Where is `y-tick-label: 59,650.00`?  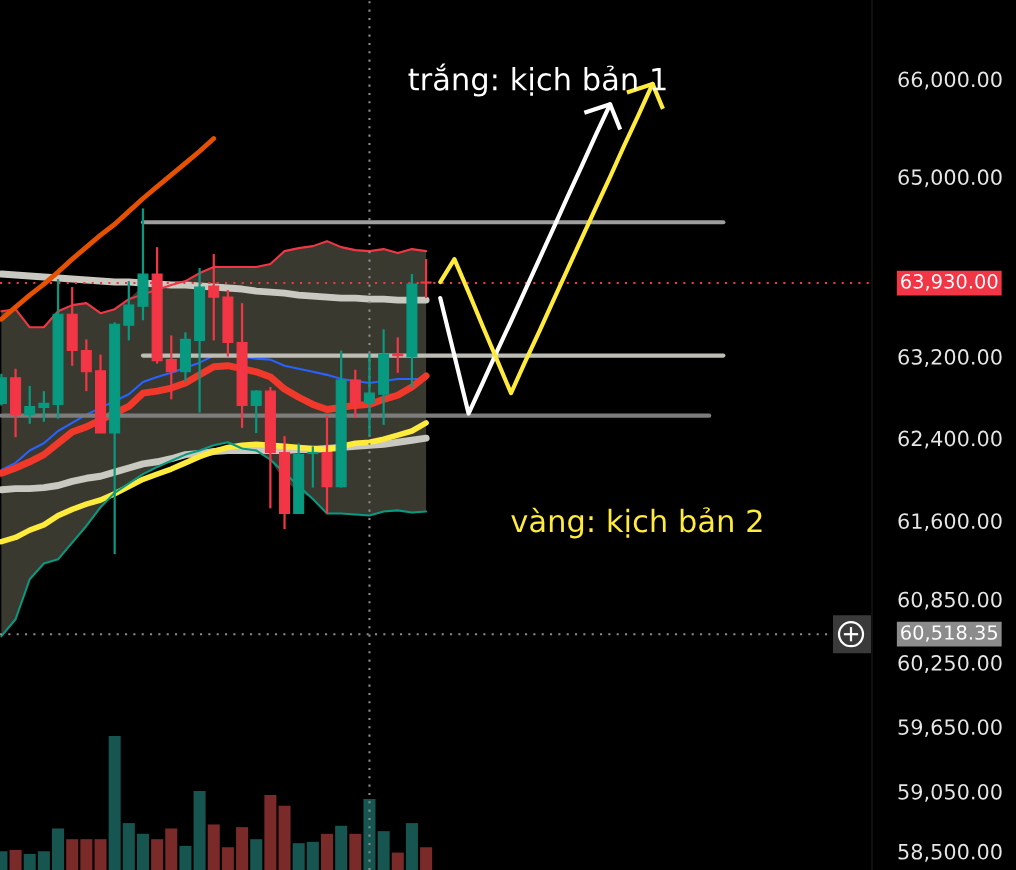 y-tick-label: 59,650.00 is located at coordinates (950, 728).